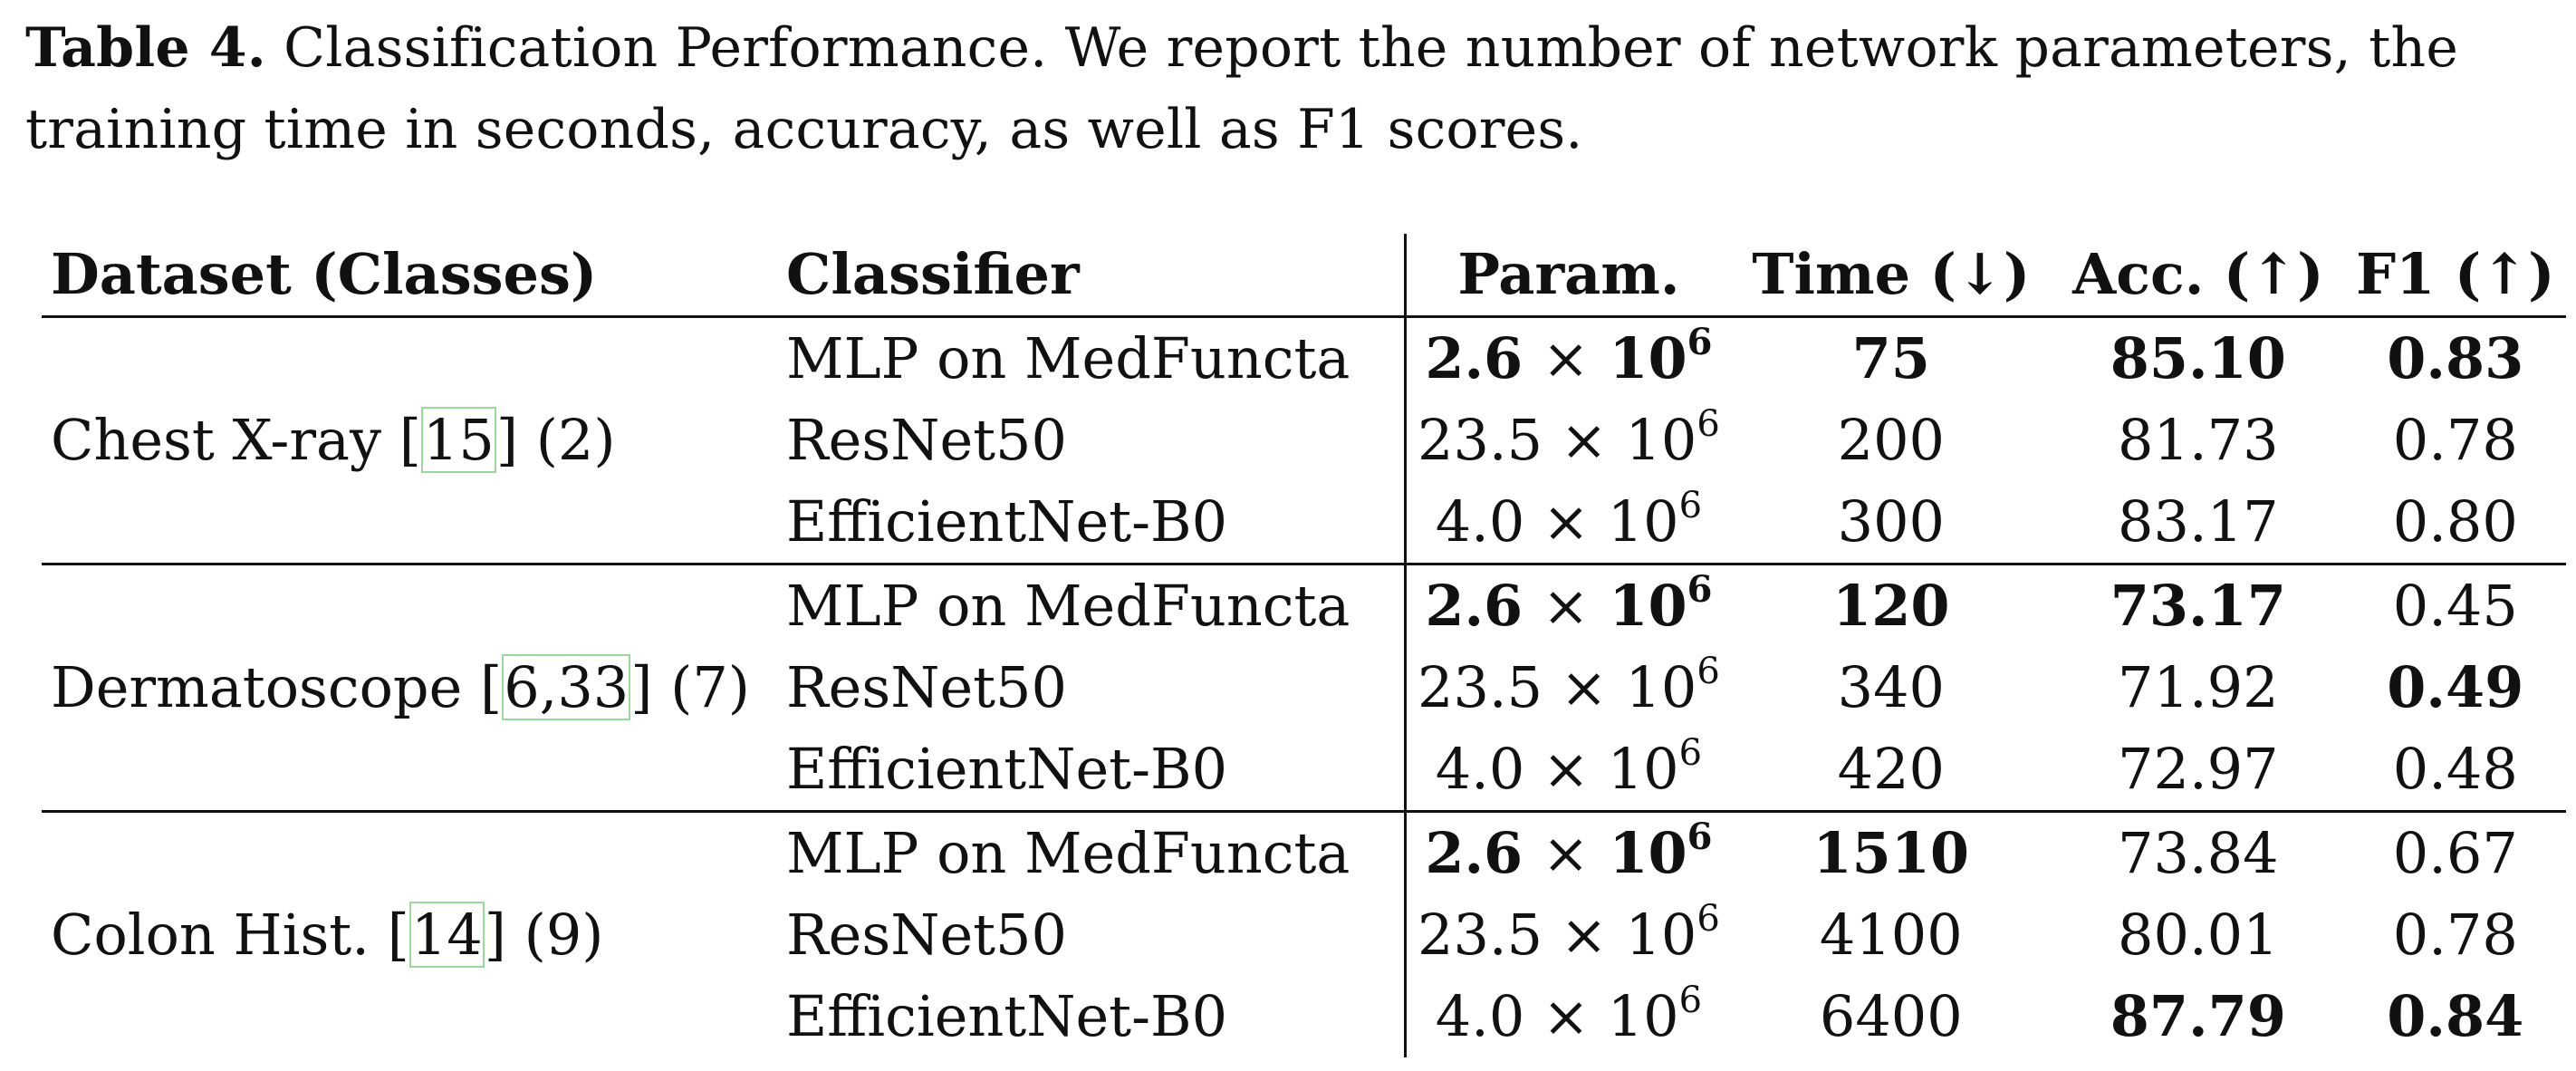 The width and height of the screenshot is (2576, 1071). I want to click on time-cell: 200, so click(1891, 440).